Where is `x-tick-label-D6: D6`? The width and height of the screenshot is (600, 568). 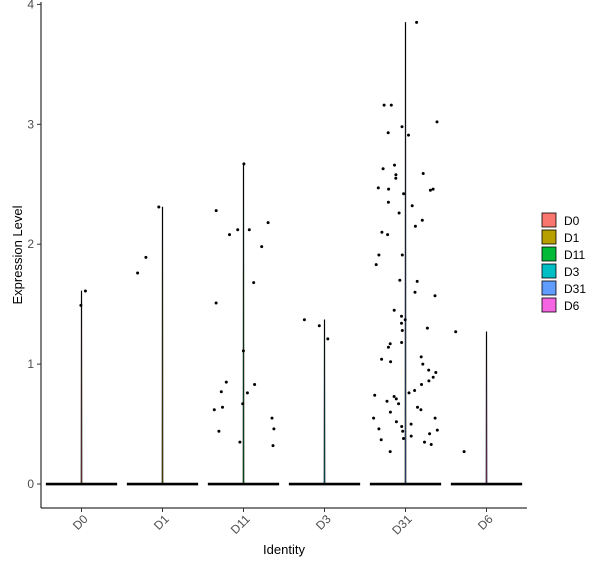
x-tick-label-D6: D6 is located at coordinates (485, 522).